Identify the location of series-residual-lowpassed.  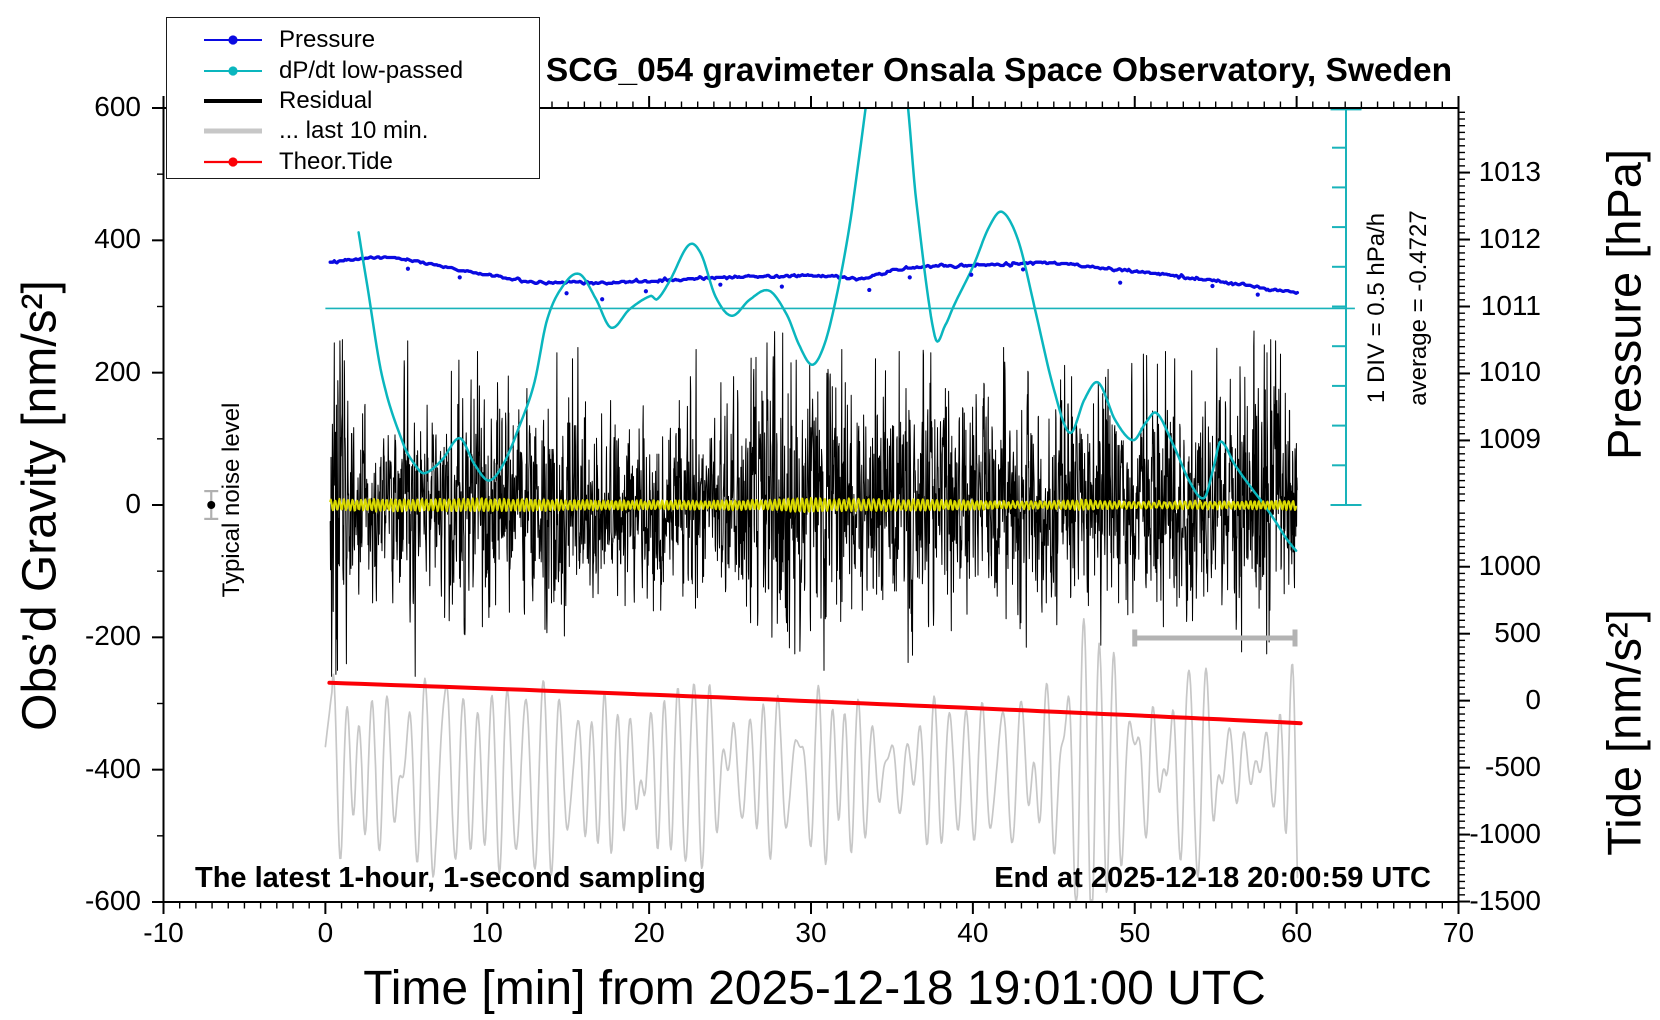
(813, 504).